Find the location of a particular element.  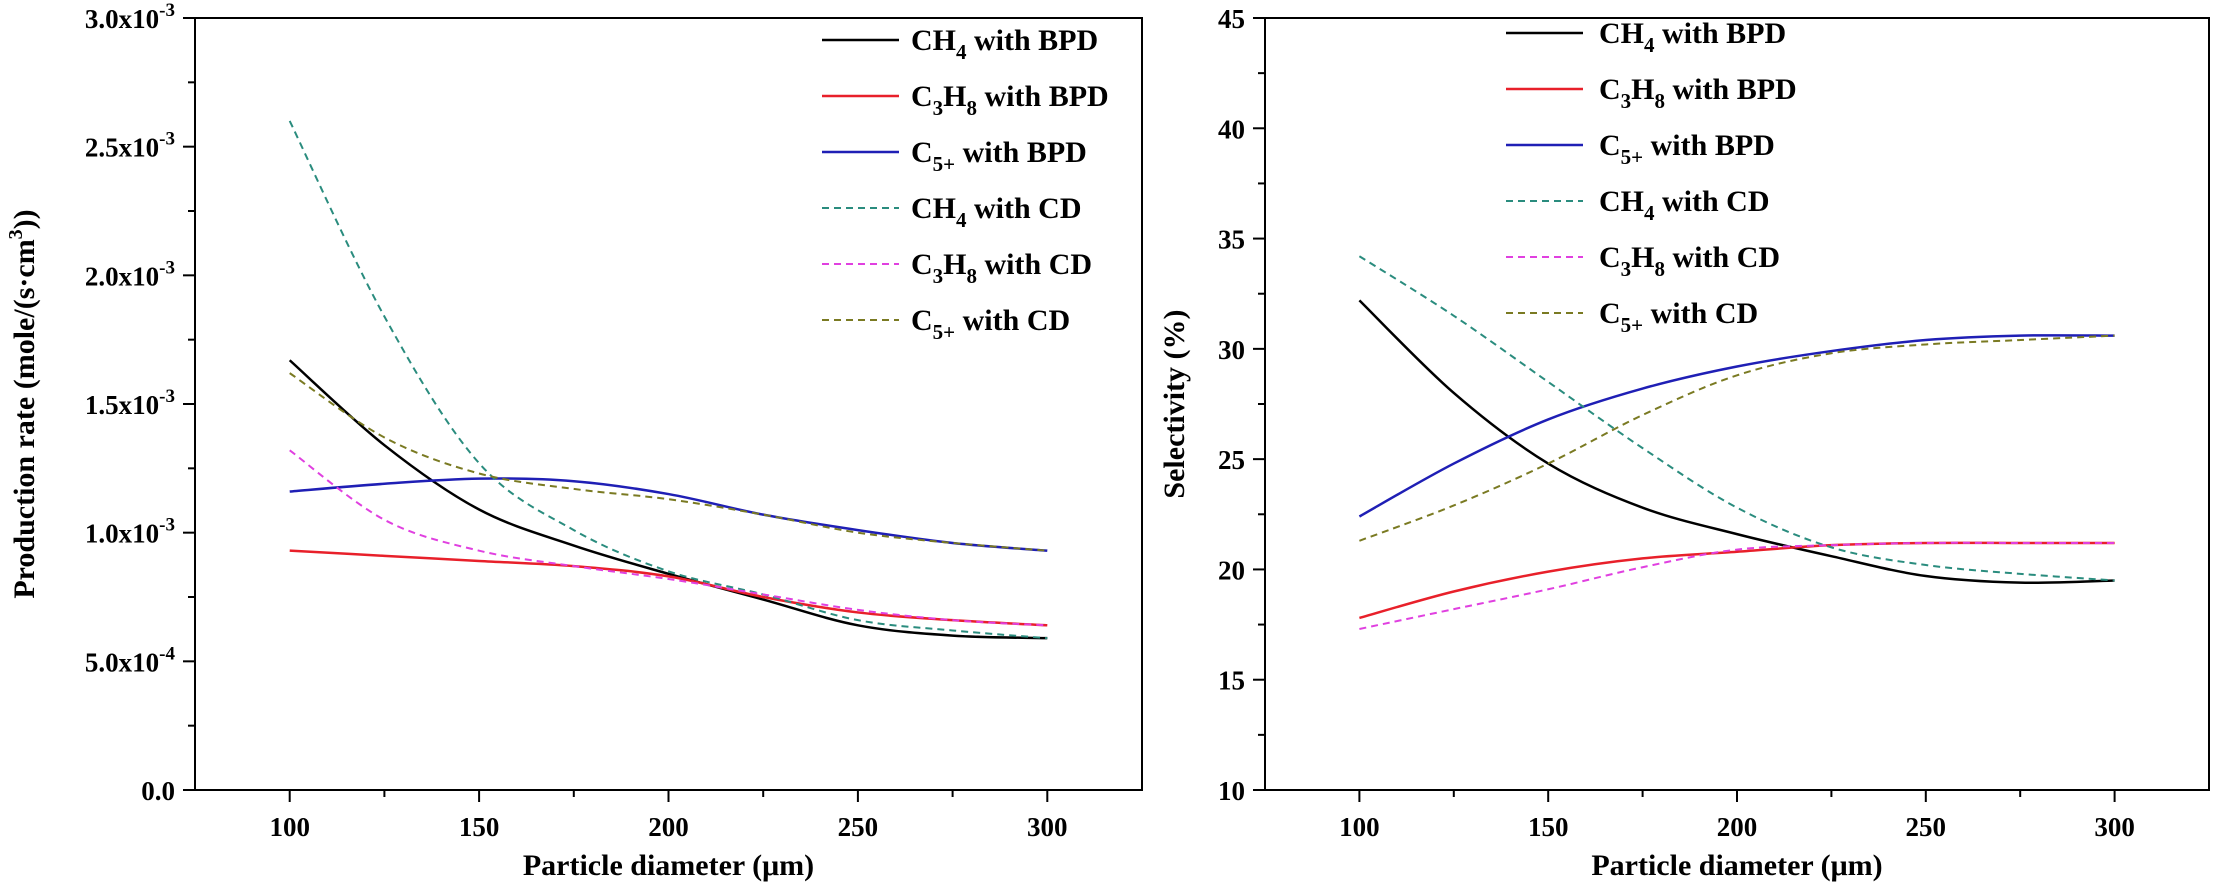

chart2-x-tick-label: 250 is located at coordinates (1926, 827).